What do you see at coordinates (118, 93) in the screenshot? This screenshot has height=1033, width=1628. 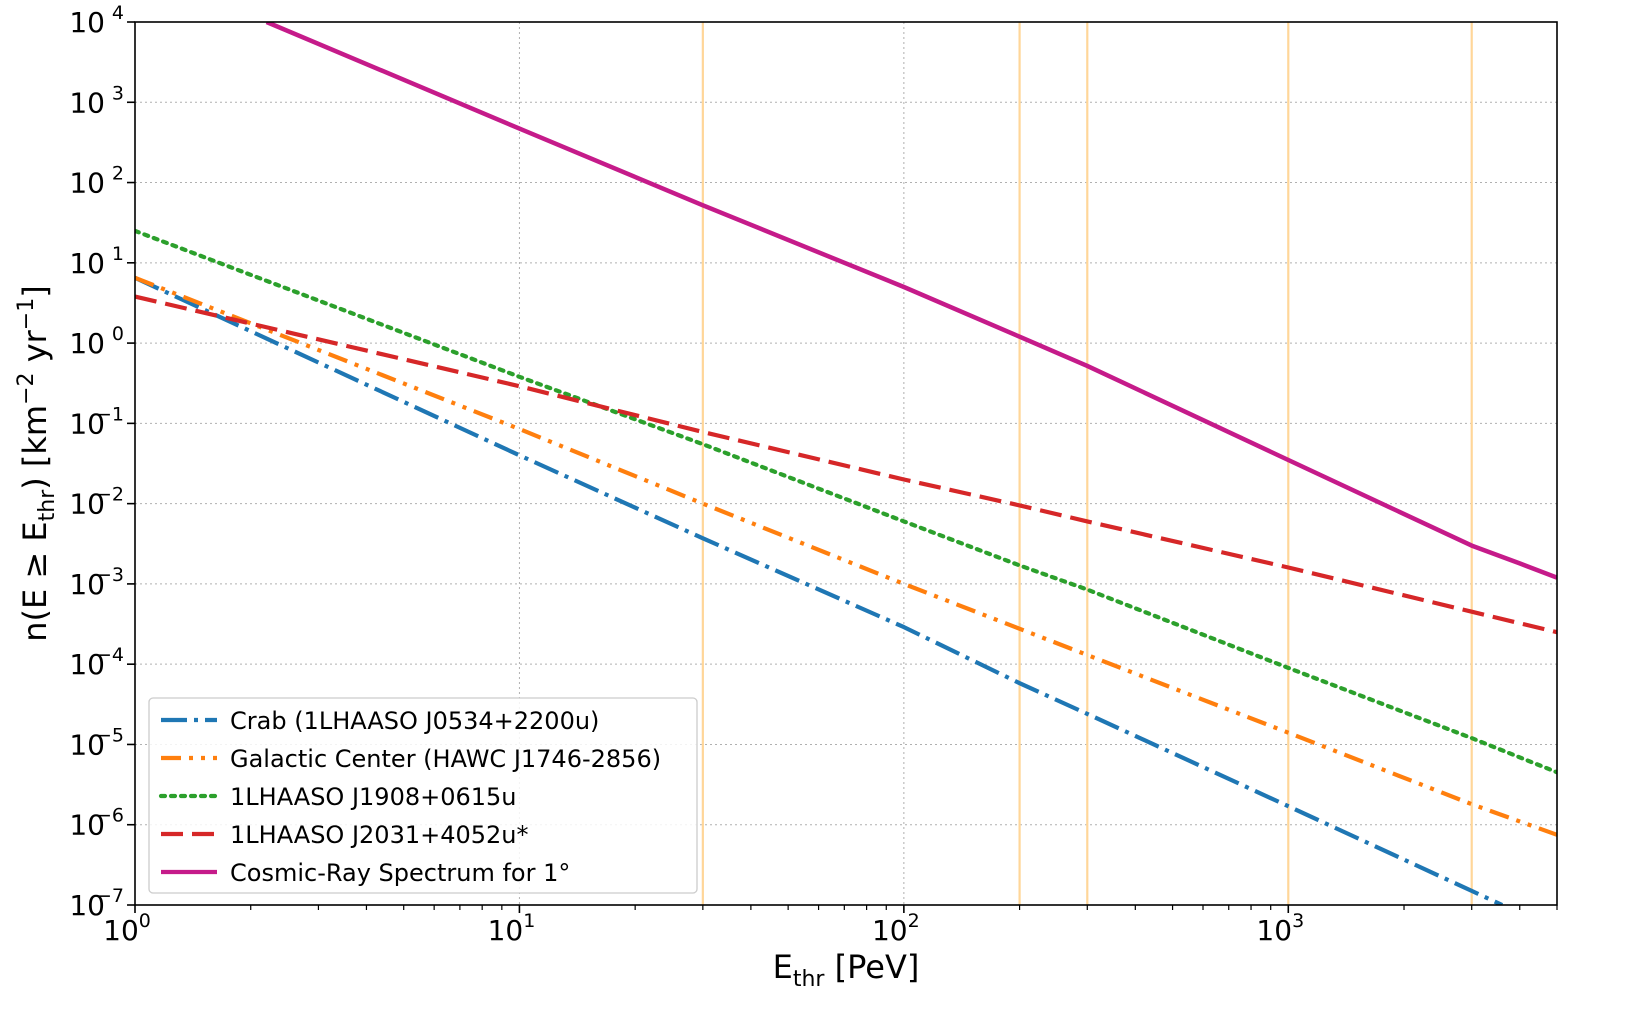 I see `y-tick-exponent: 3` at bounding box center [118, 93].